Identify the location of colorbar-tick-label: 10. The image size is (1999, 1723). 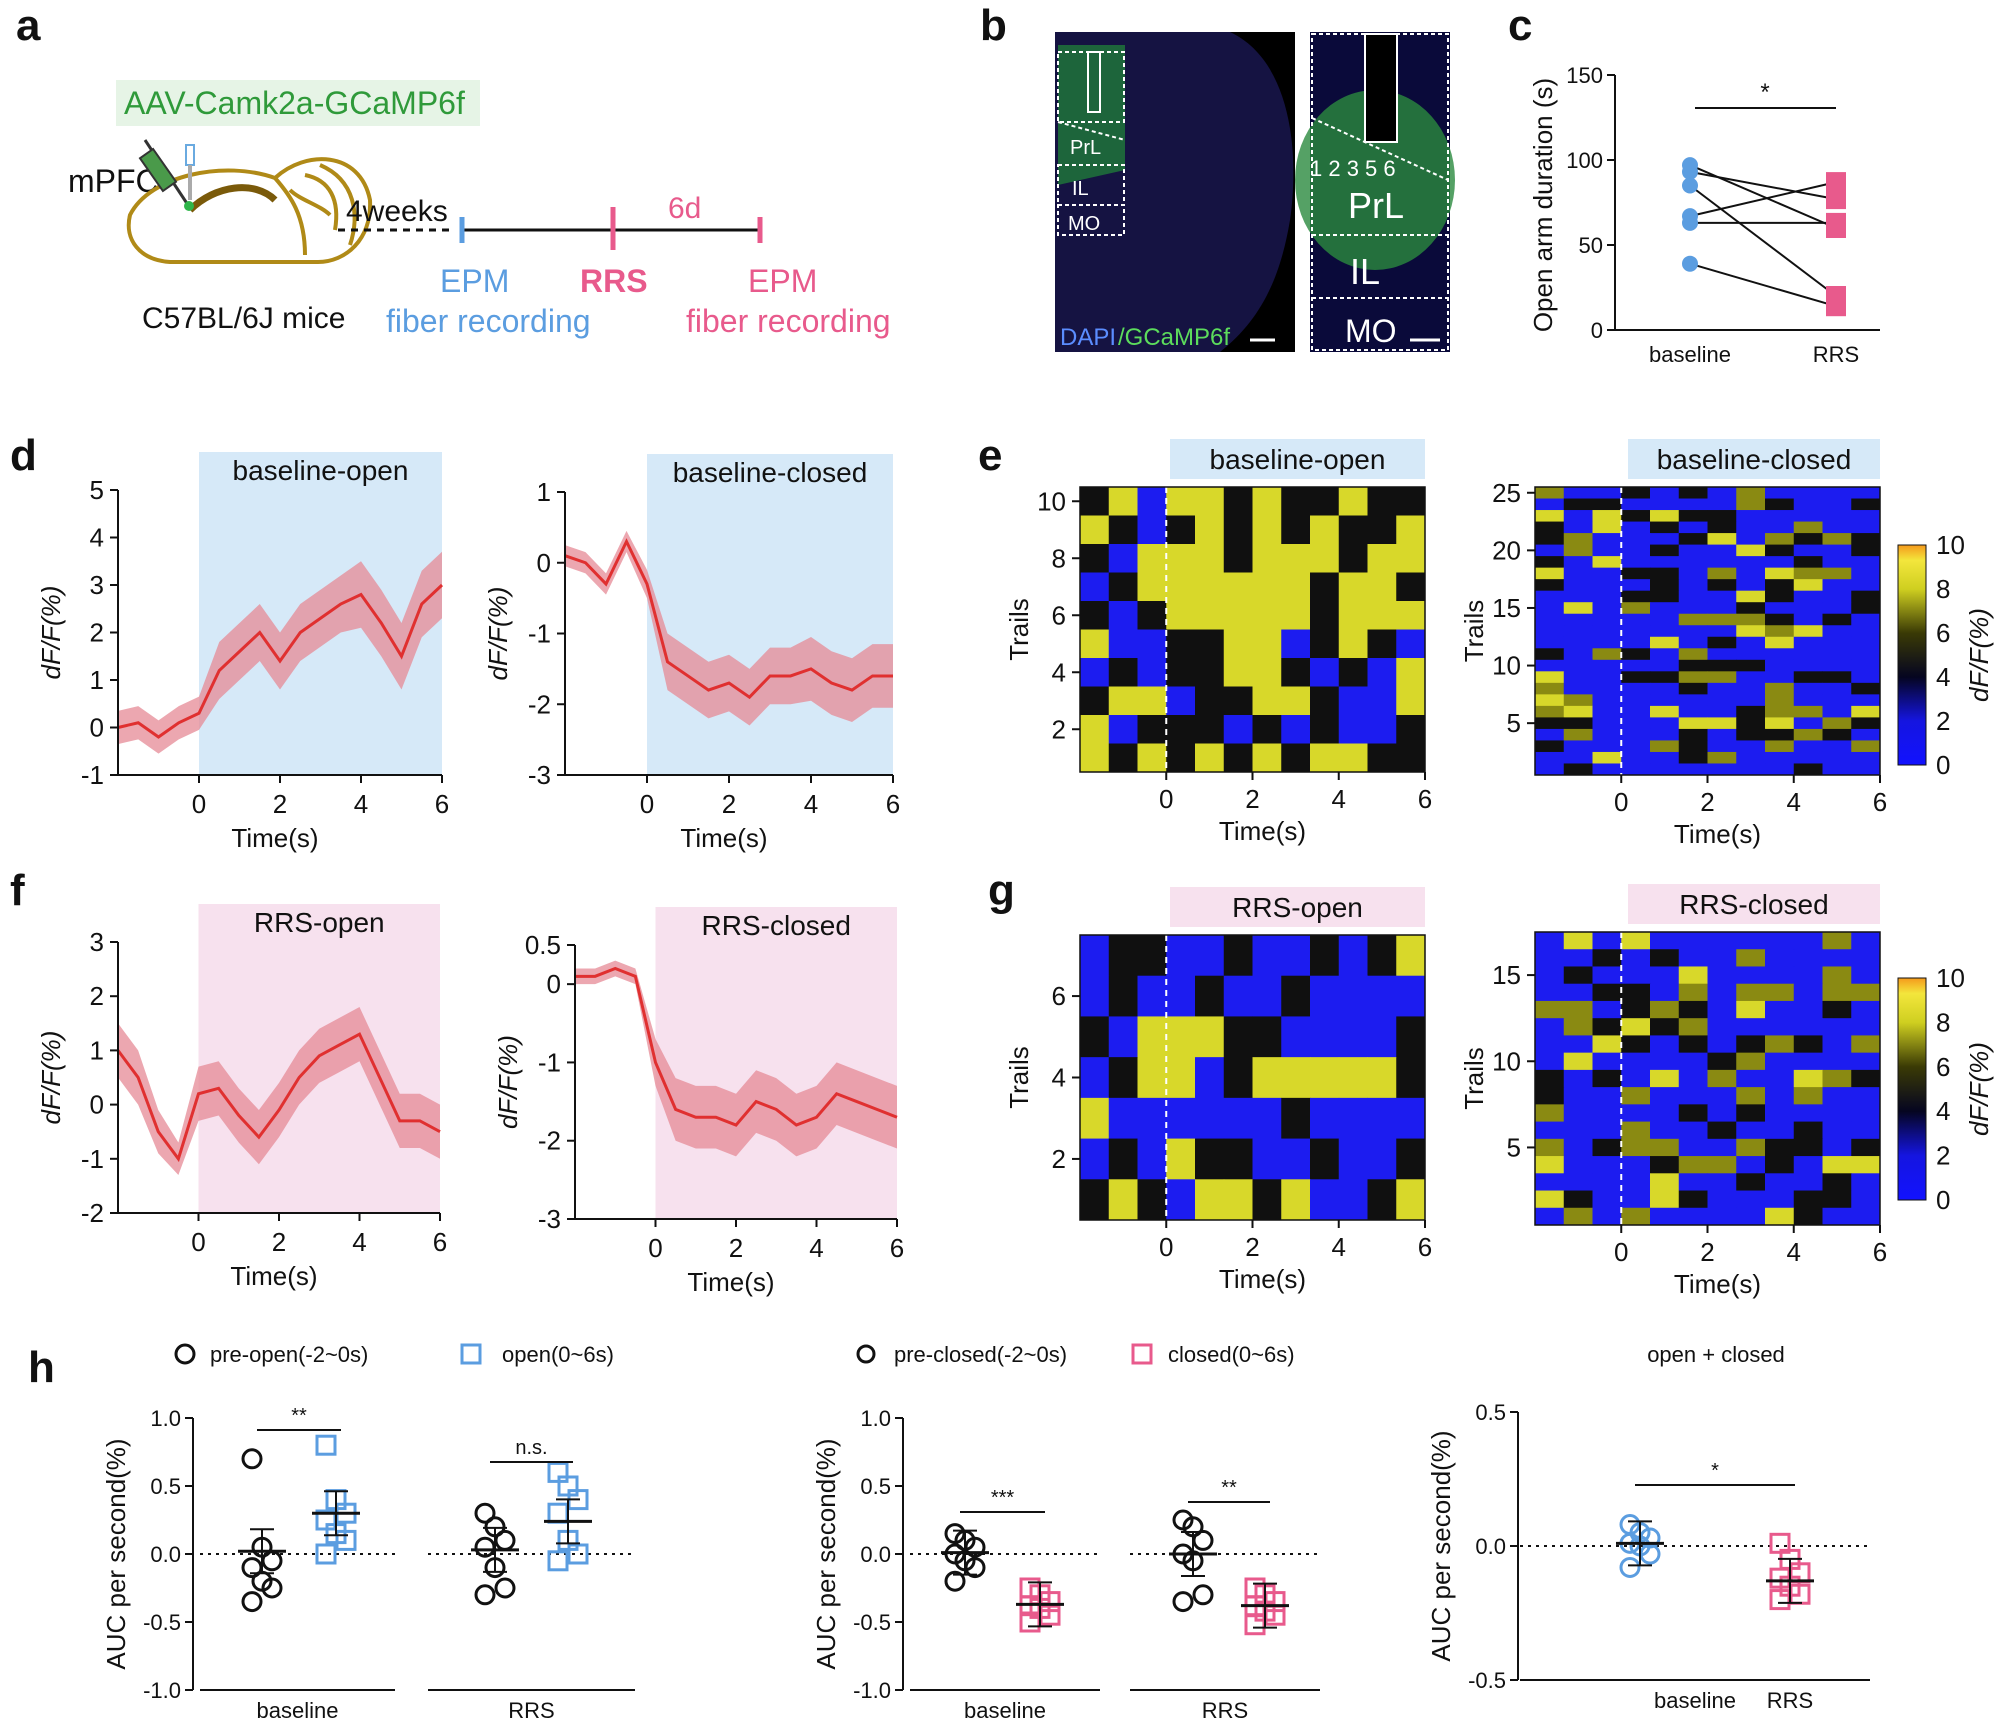
(1950, 978).